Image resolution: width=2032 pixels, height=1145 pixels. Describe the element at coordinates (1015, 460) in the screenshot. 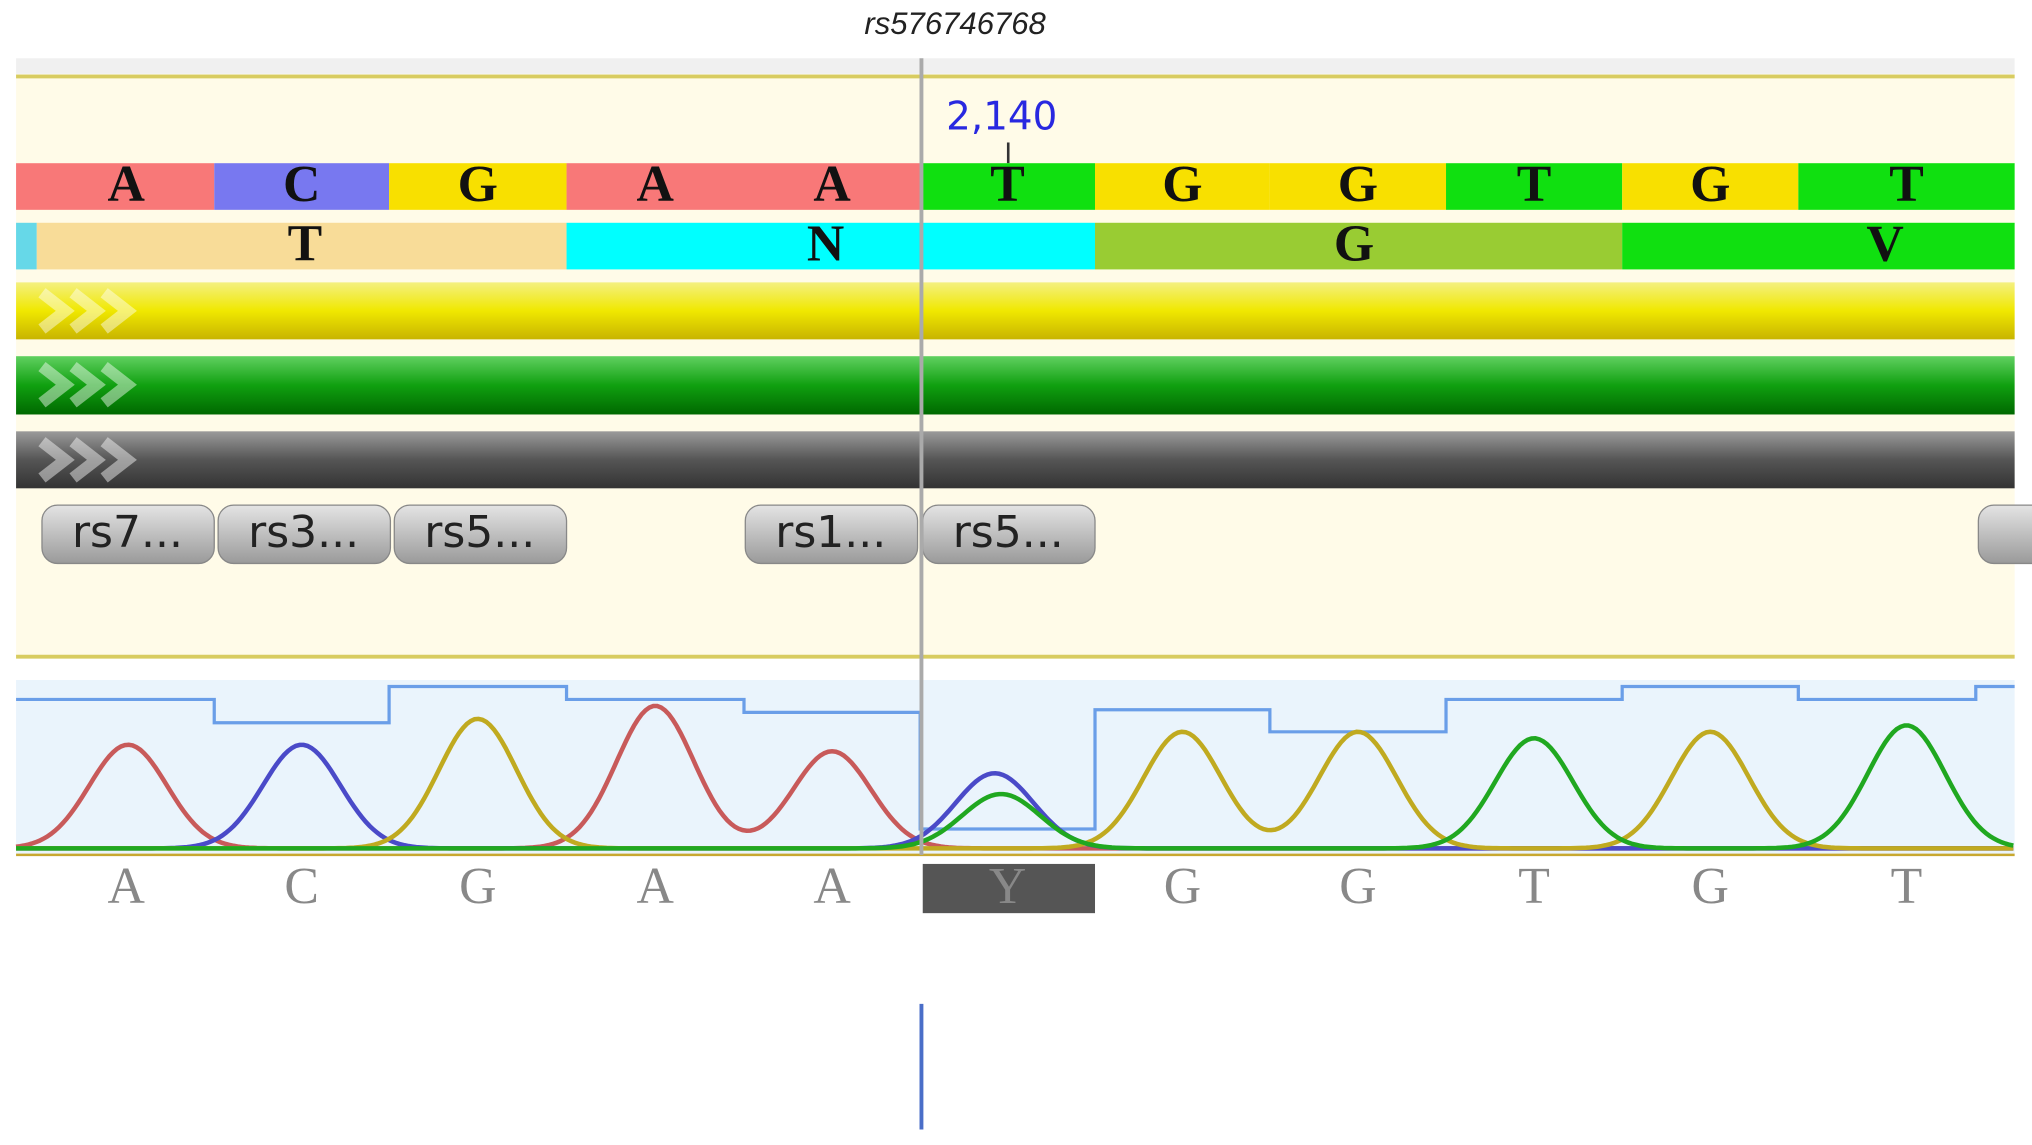

I see `feature-track-gray` at that location.